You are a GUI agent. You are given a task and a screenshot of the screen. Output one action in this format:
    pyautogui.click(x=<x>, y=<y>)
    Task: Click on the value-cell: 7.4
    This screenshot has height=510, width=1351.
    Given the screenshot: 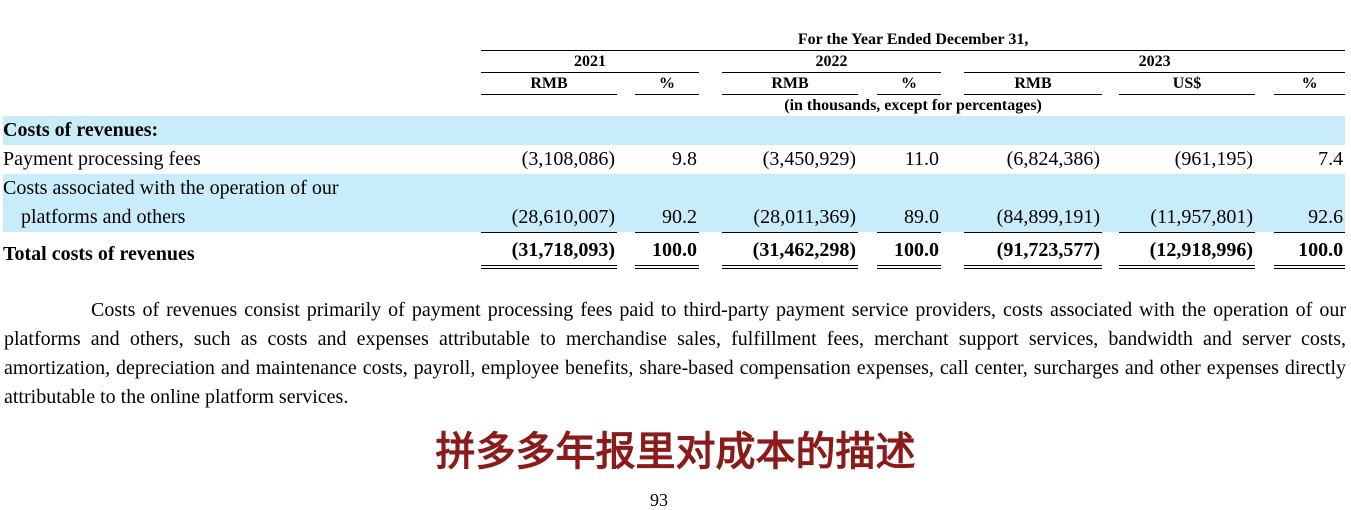 What is the action you would take?
    pyautogui.click(x=1331, y=159)
    